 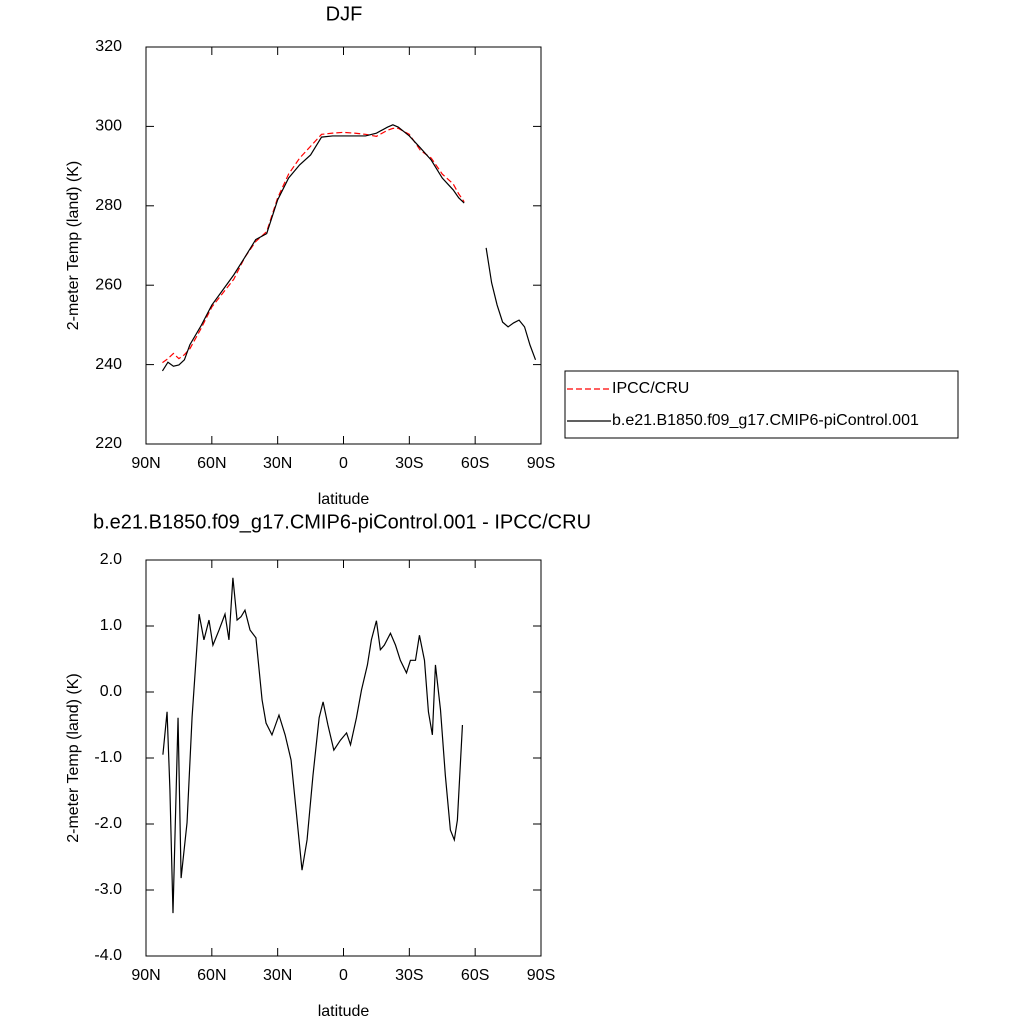 I want to click on y-tick-label: 260, so click(x=108, y=284).